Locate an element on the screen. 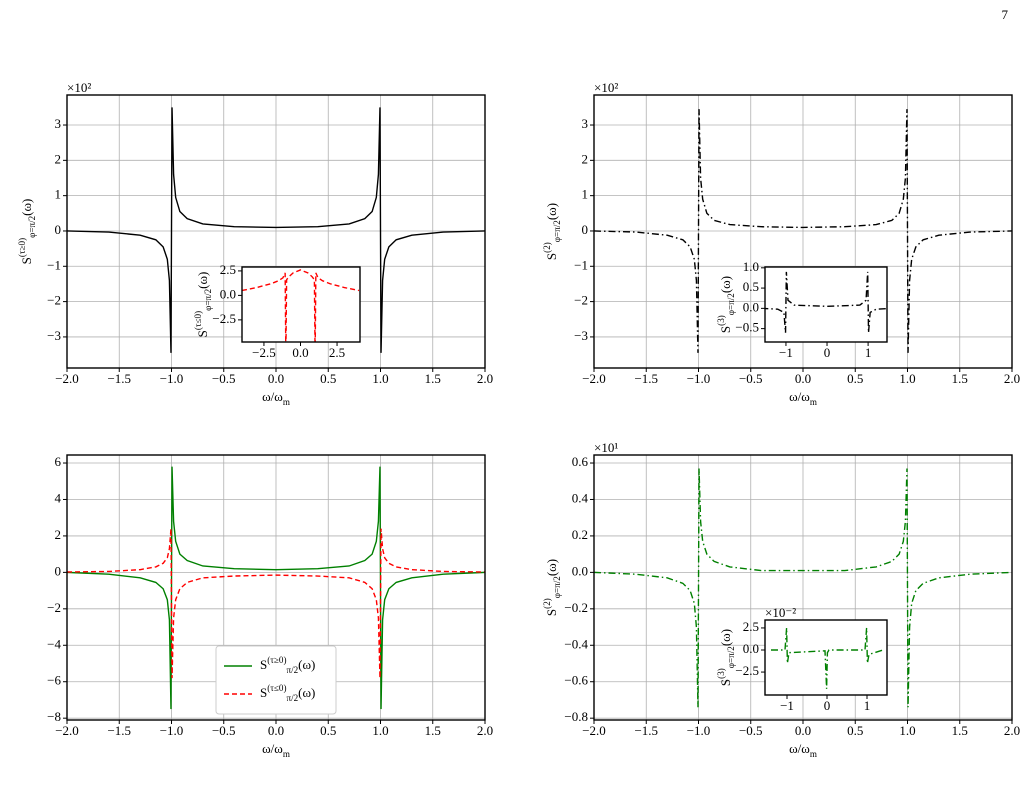 This screenshot has width=1026, height=795. x-tick-label: 0 is located at coordinates (827, 705).